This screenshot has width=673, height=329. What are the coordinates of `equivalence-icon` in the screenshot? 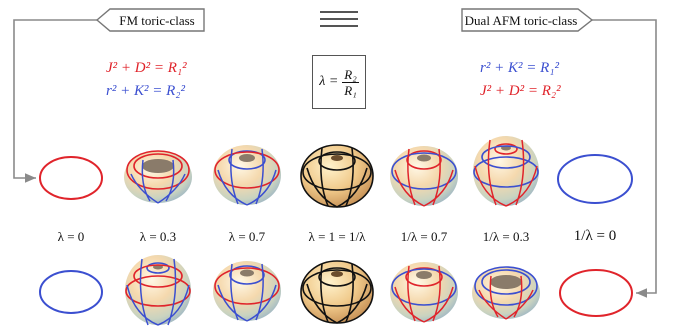 It's located at (339, 19).